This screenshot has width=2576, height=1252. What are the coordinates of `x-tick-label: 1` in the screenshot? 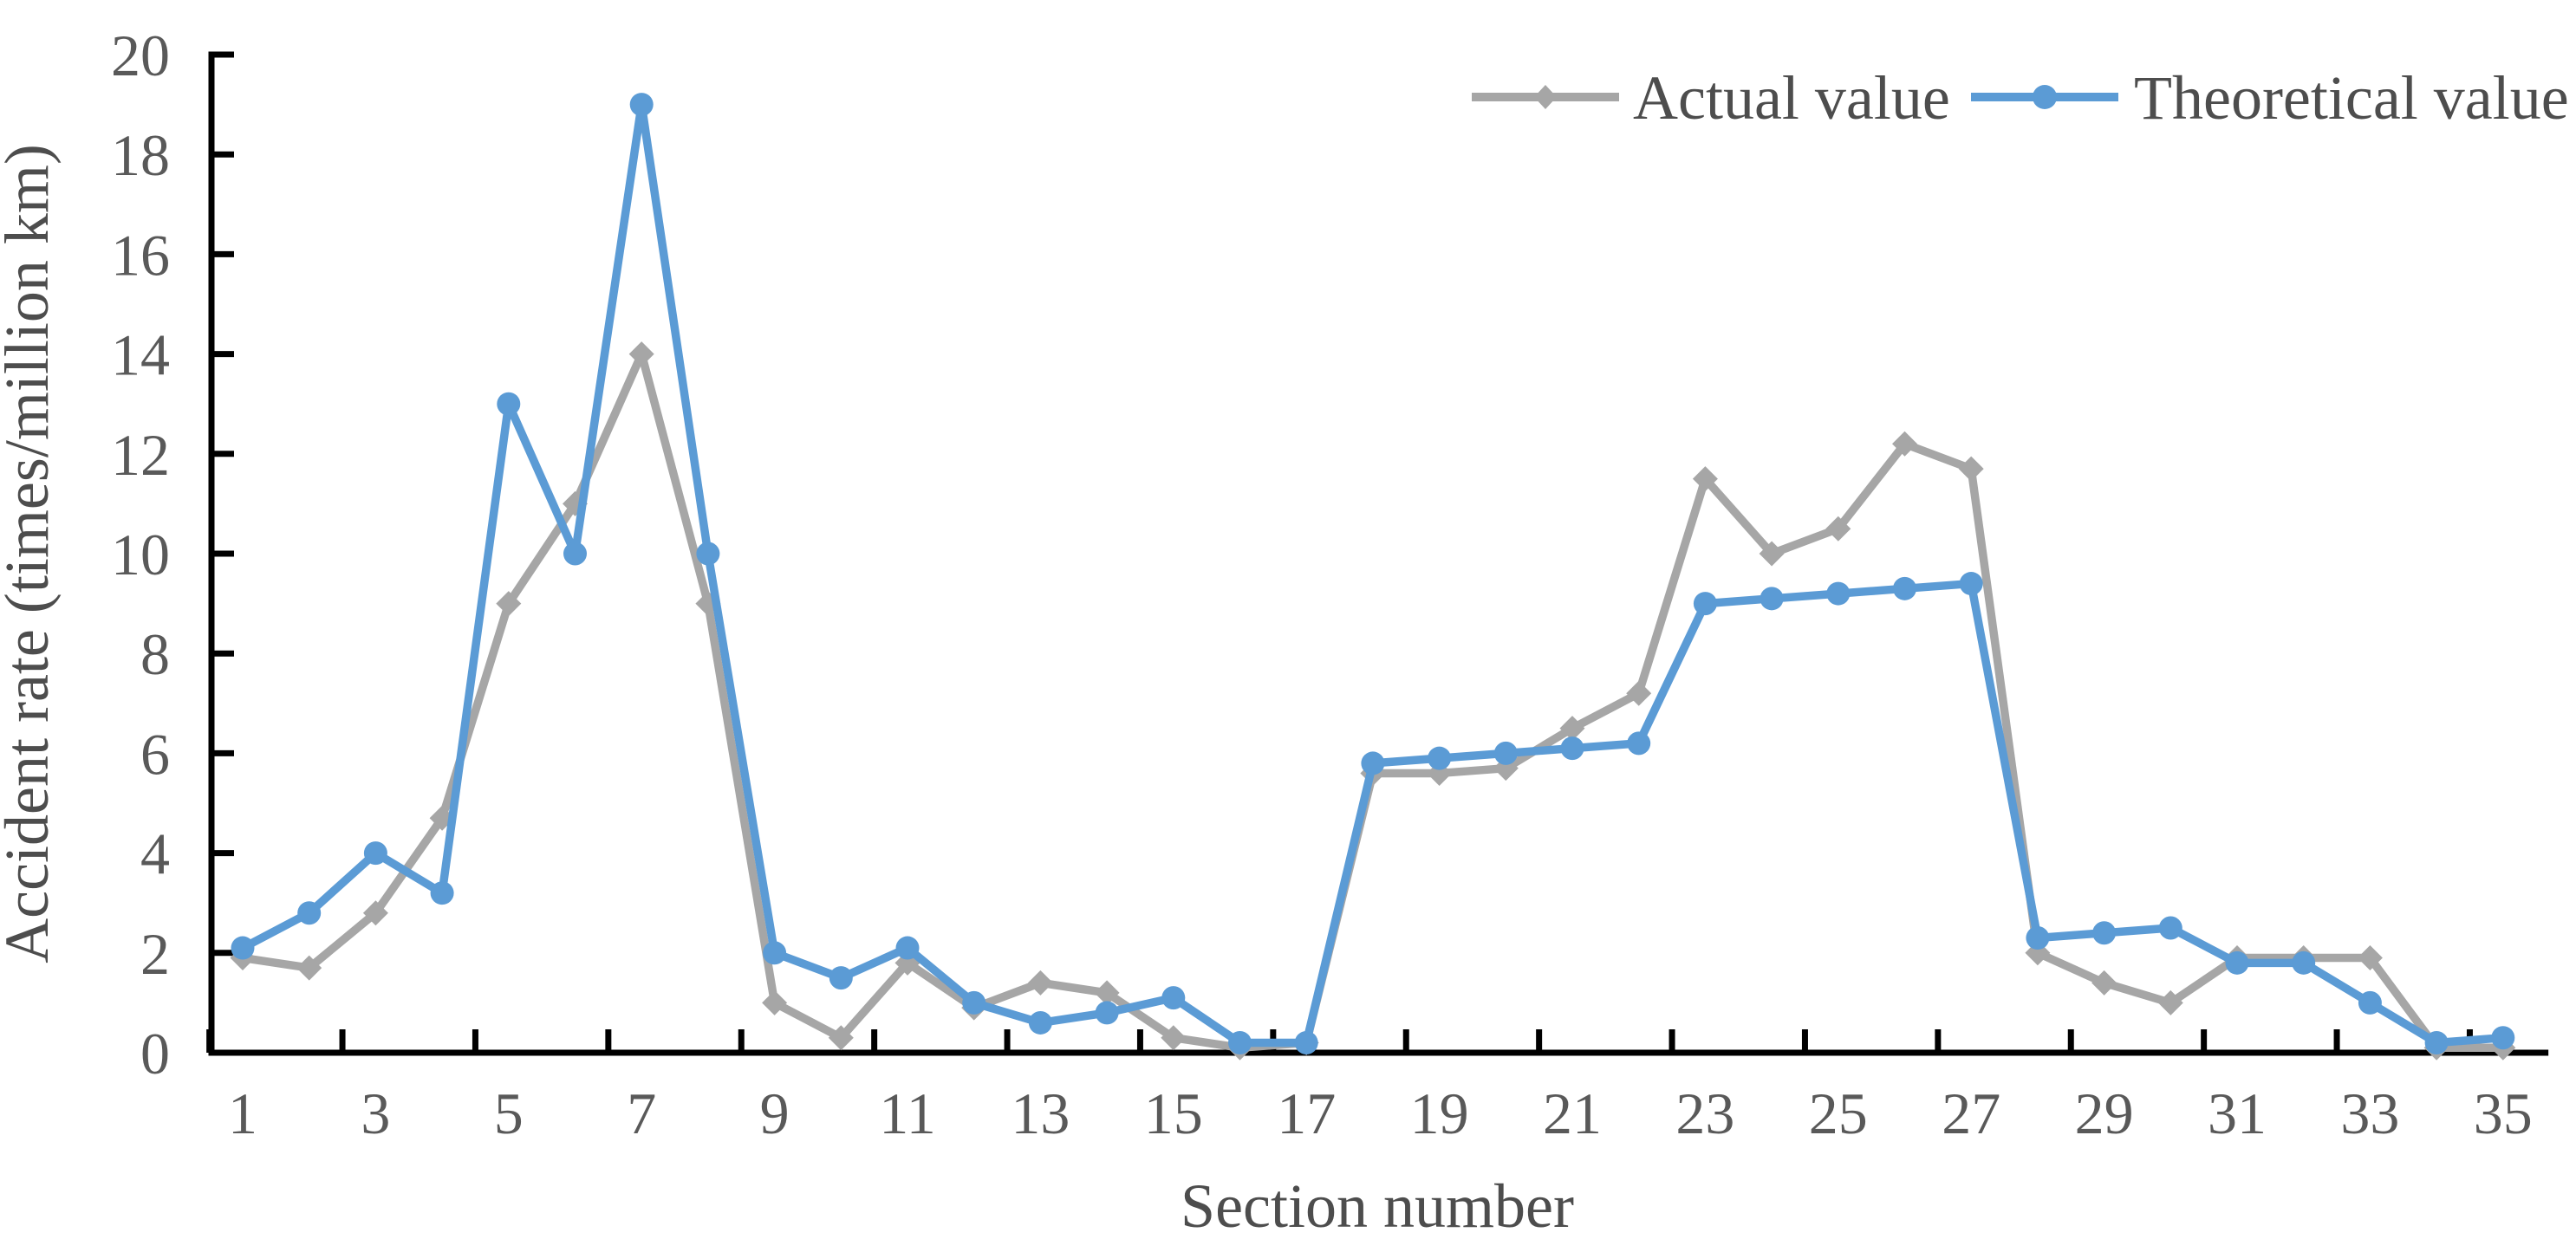 It's located at (242, 1113).